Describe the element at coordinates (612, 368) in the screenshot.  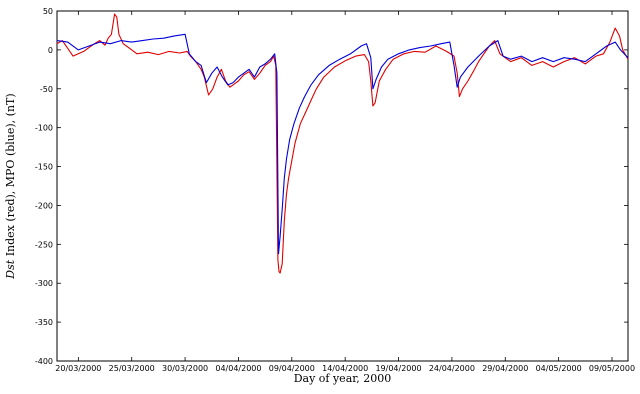
I see `x-tick-label: 09/05/2000` at that location.